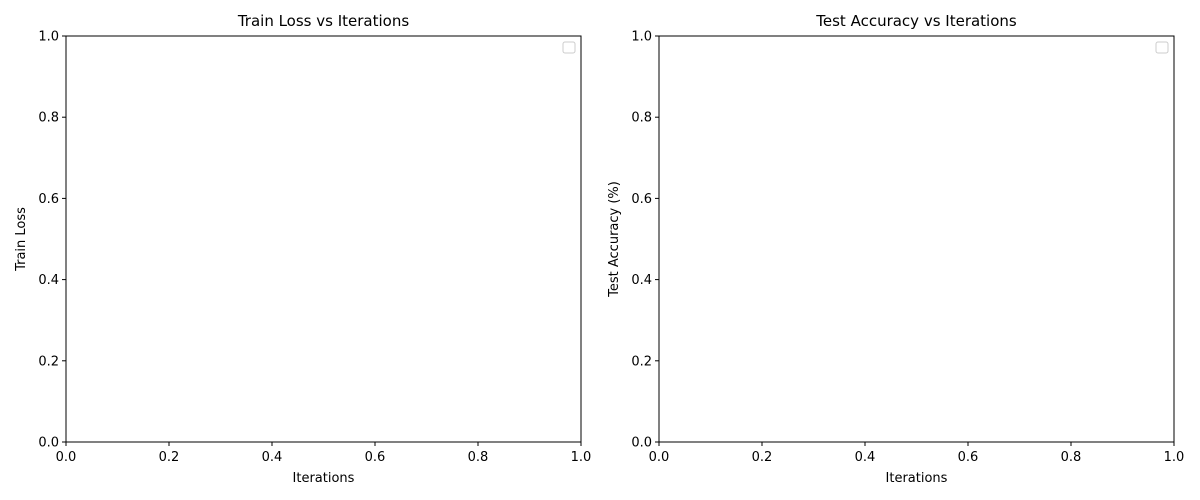  I want to click on y-axis-label: Train Loss, so click(21, 239).